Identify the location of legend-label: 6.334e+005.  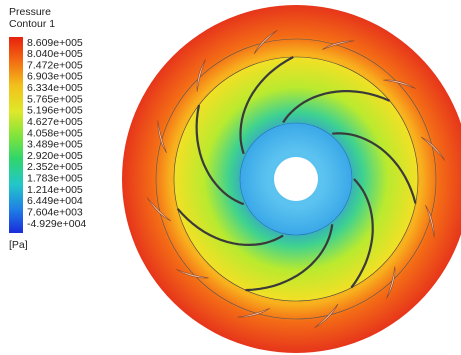
(55, 88).